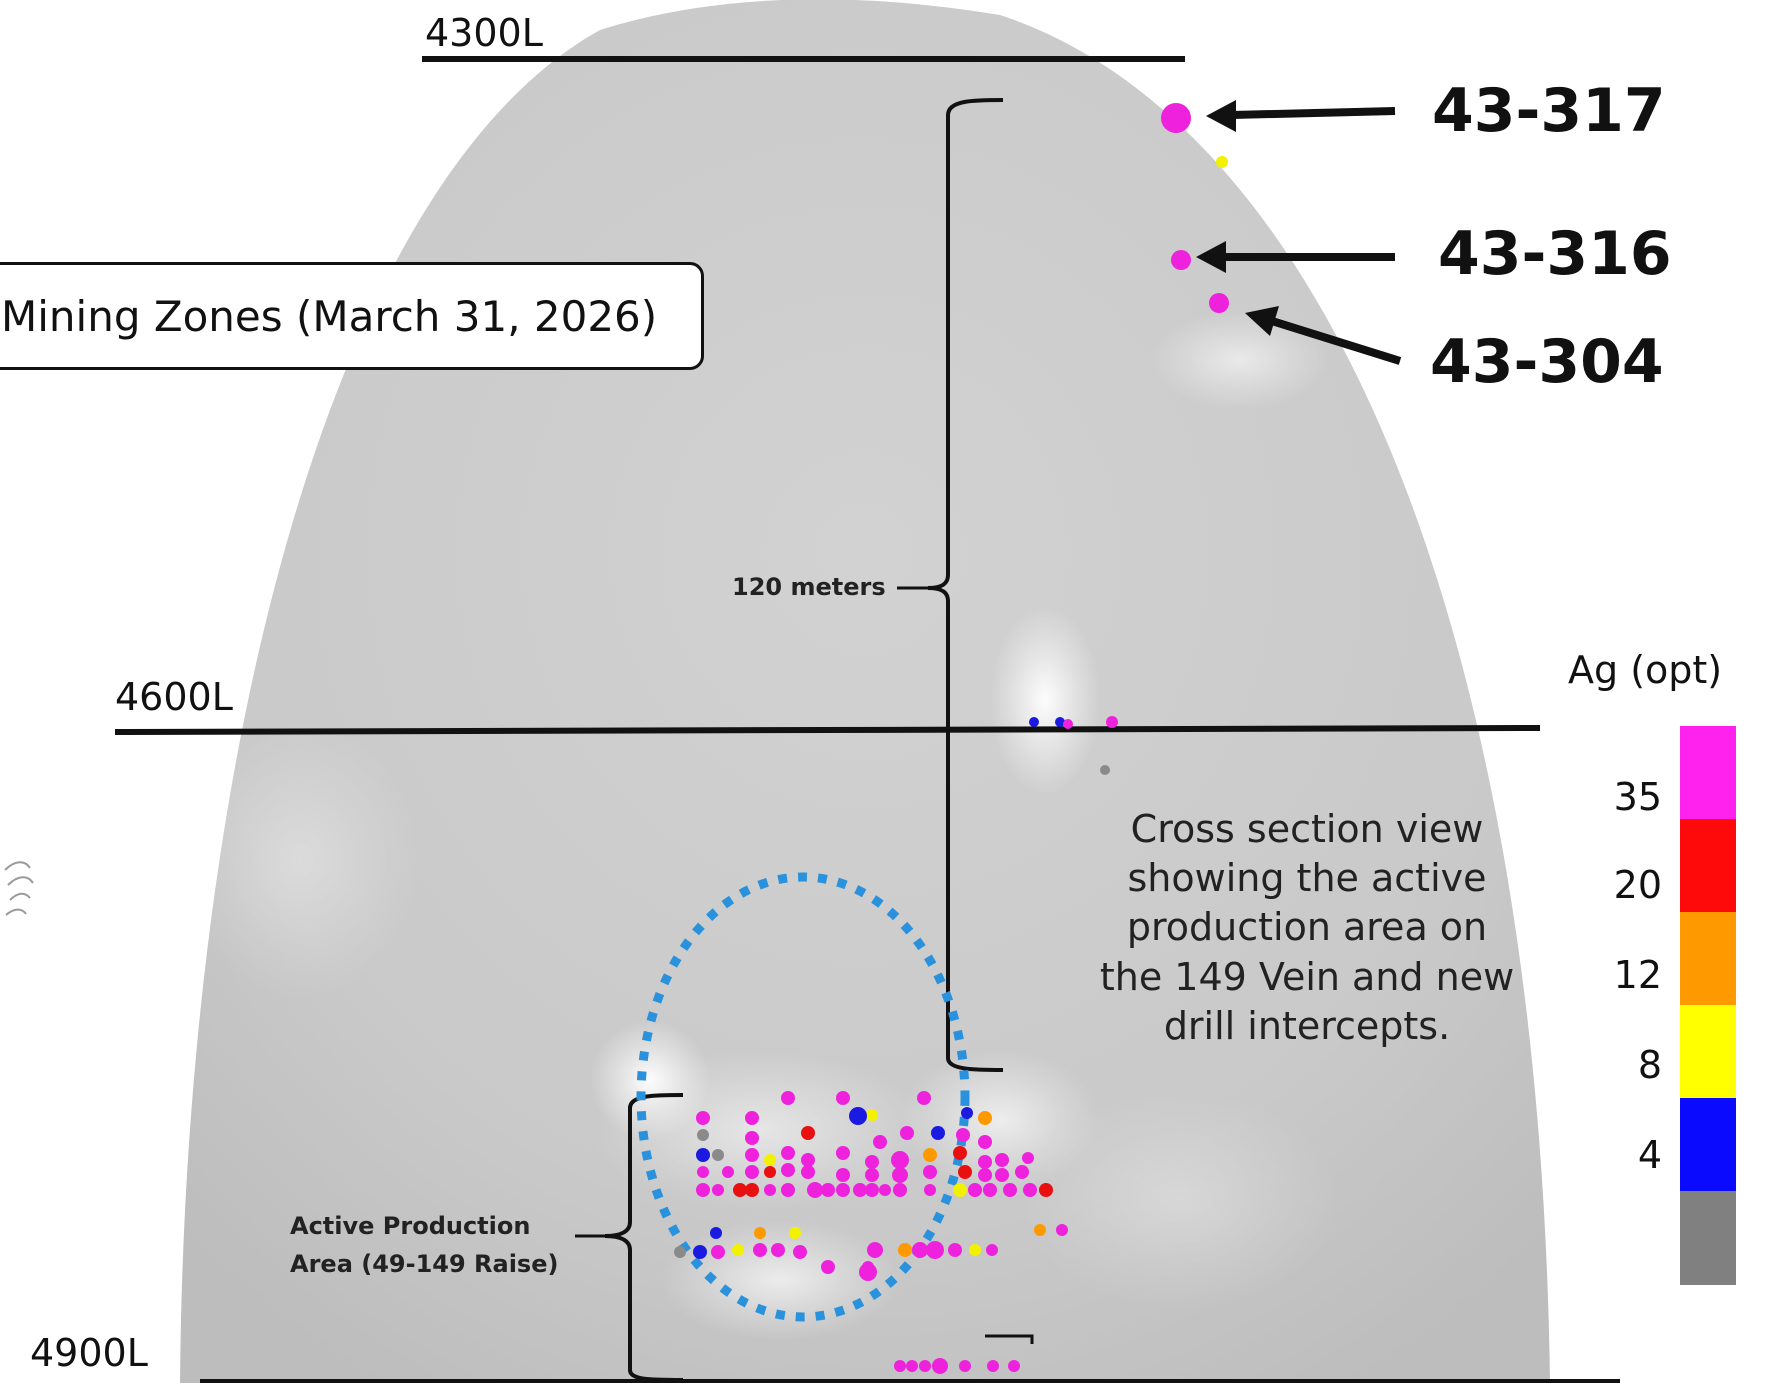  Describe the element at coordinates (174, 697) in the screenshot. I see `level-label-4600: 4600L` at that location.